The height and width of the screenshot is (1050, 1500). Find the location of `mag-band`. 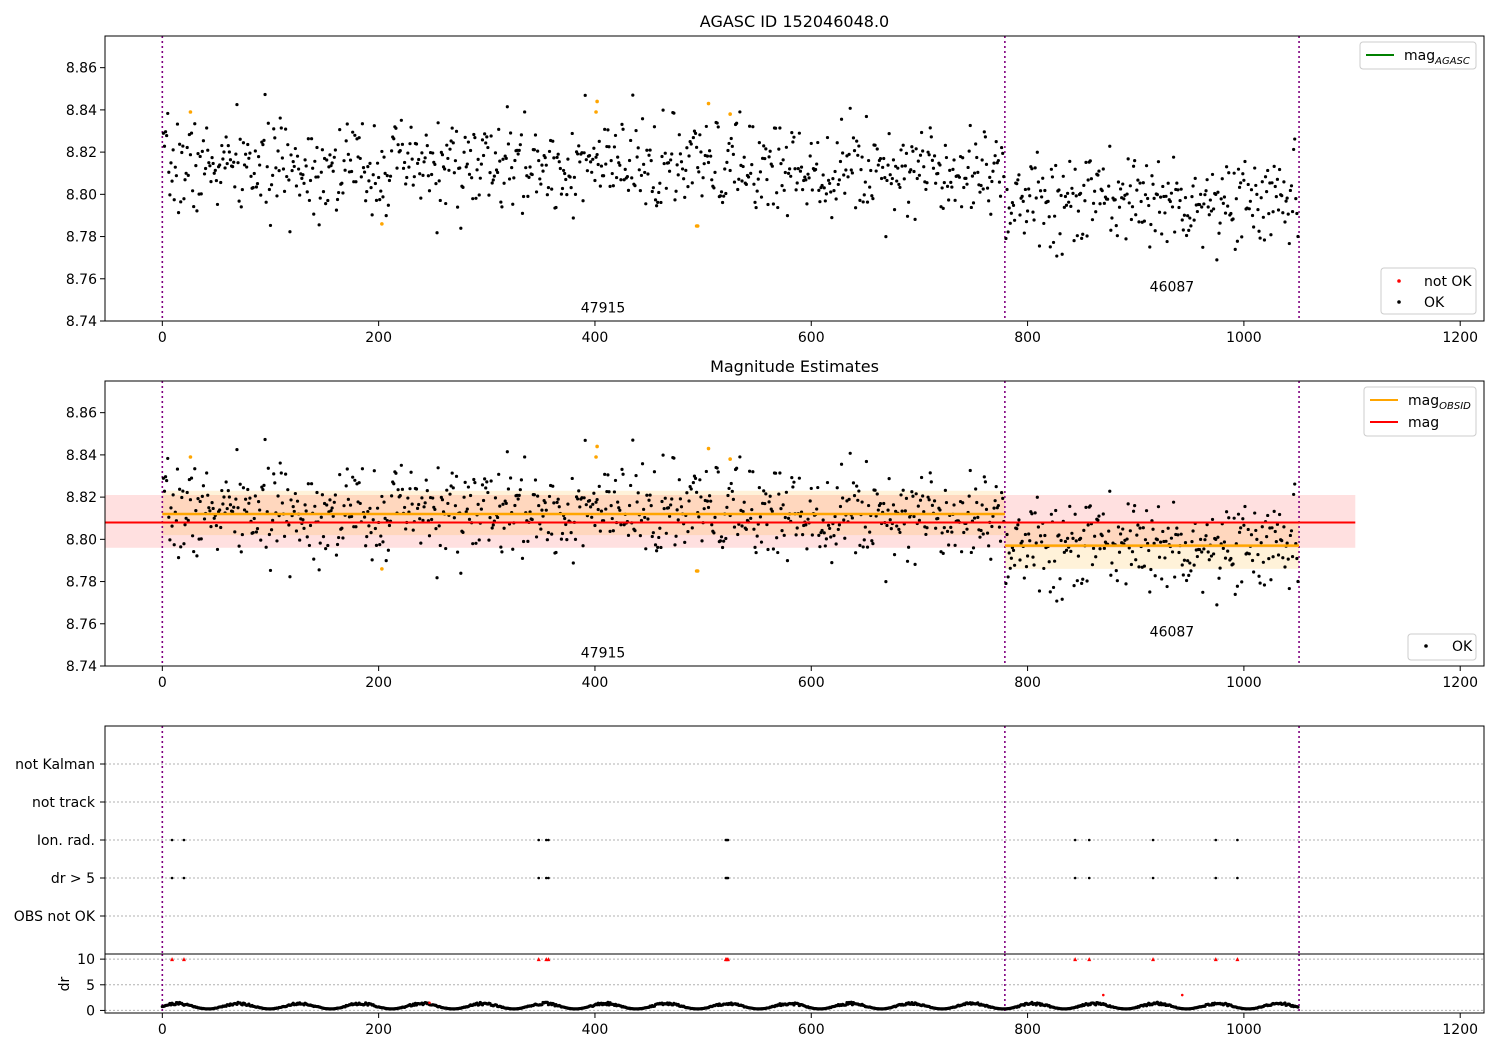

mag-band is located at coordinates (730, 521).